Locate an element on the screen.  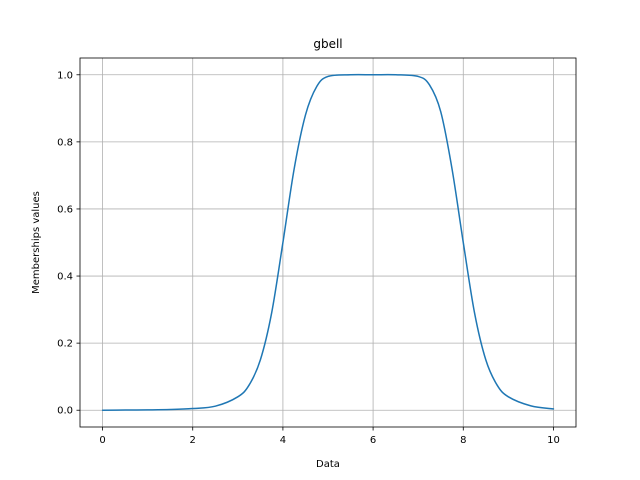
y-tick-label: 0.6 is located at coordinates (65, 209).